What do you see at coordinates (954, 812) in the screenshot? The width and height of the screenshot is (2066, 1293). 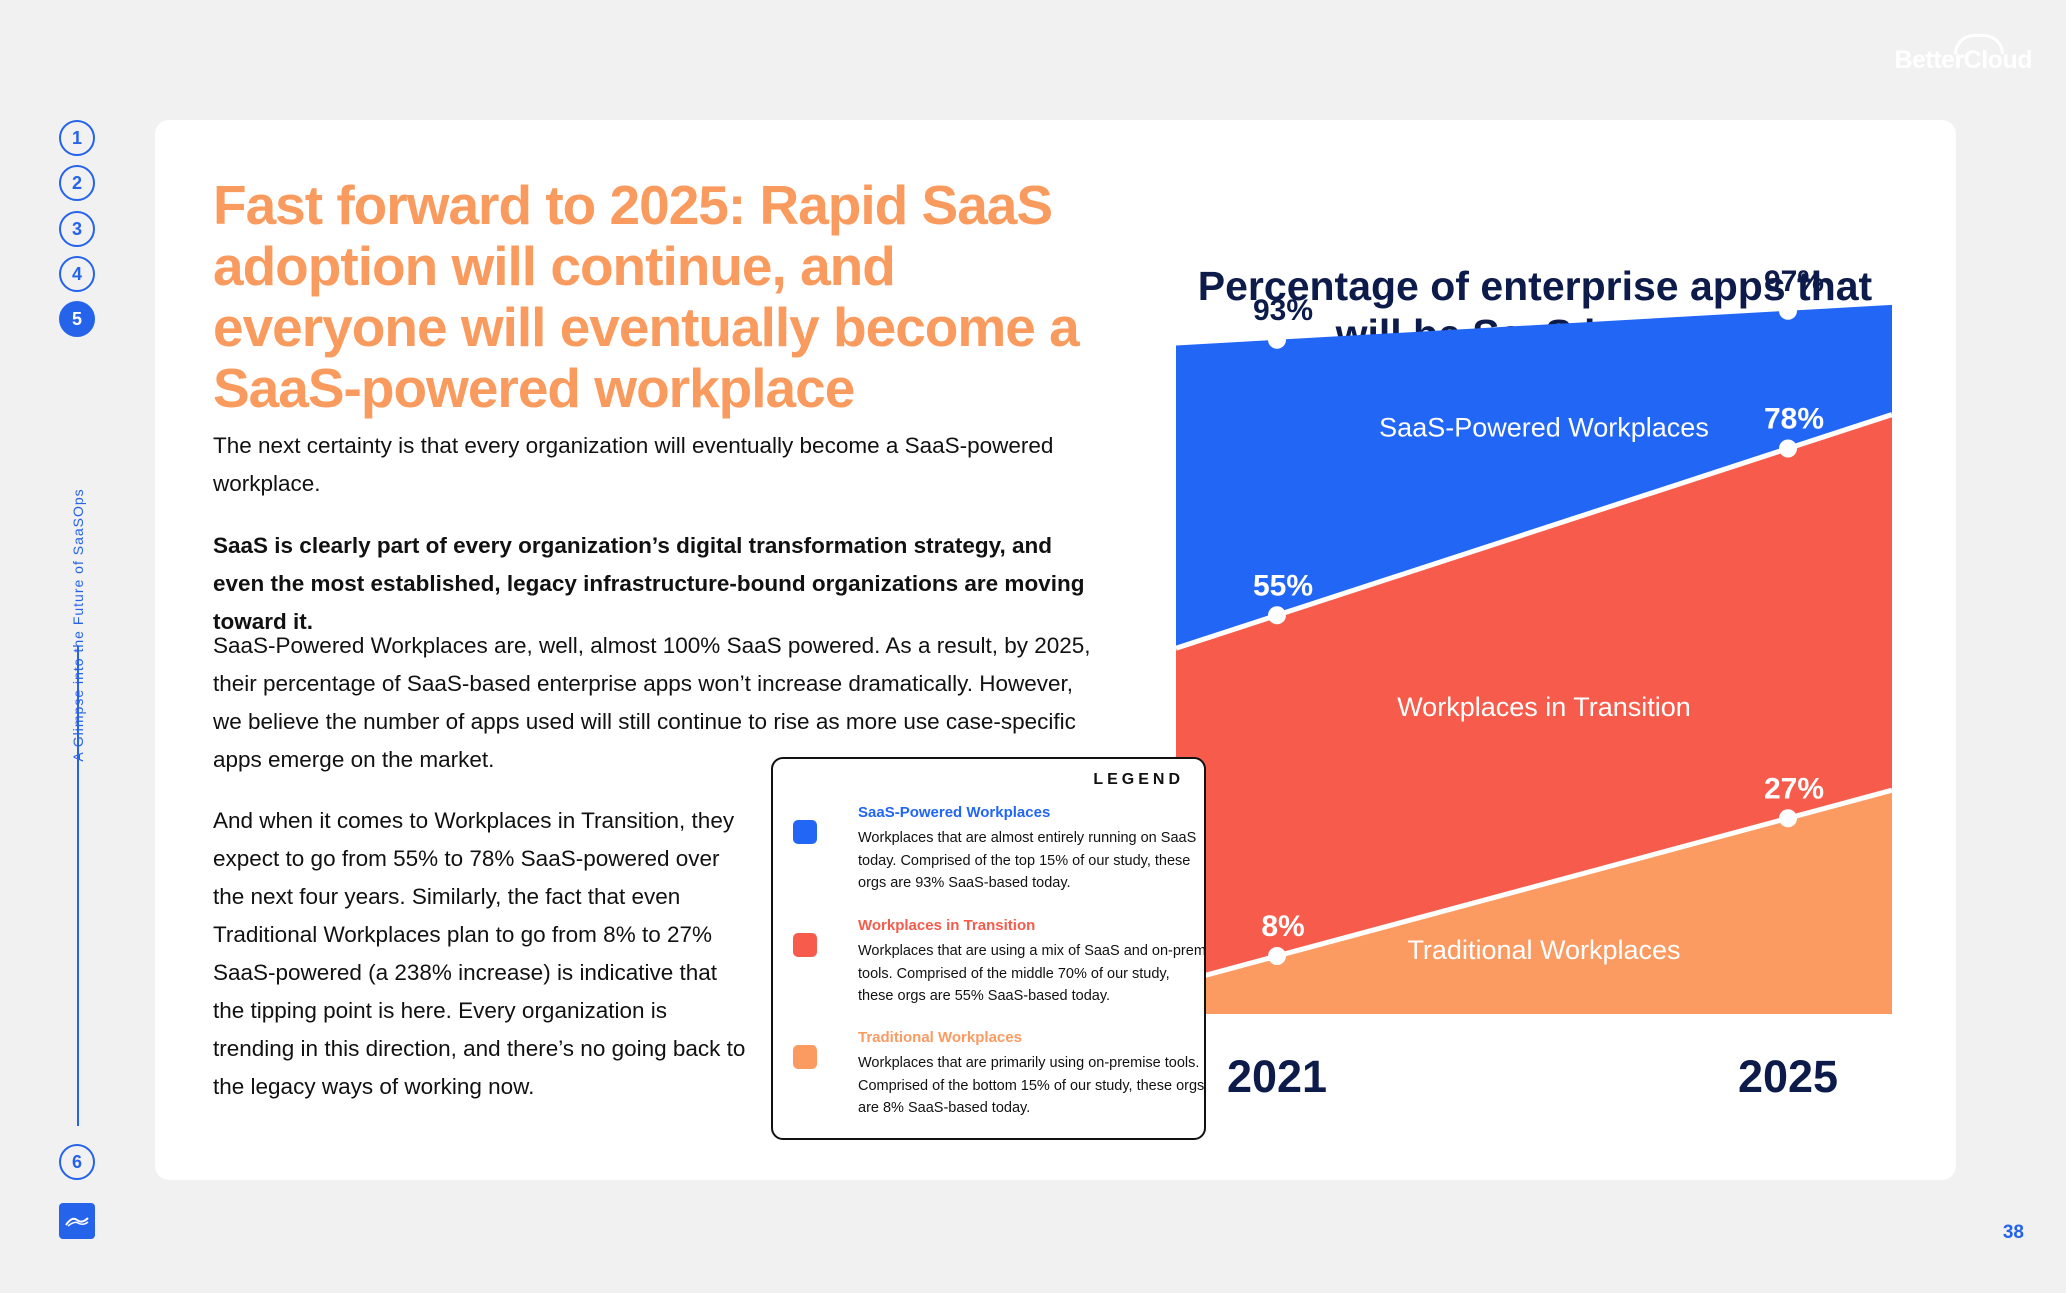 I see `legend-name-saas: SaaS-Powered Workplaces` at bounding box center [954, 812].